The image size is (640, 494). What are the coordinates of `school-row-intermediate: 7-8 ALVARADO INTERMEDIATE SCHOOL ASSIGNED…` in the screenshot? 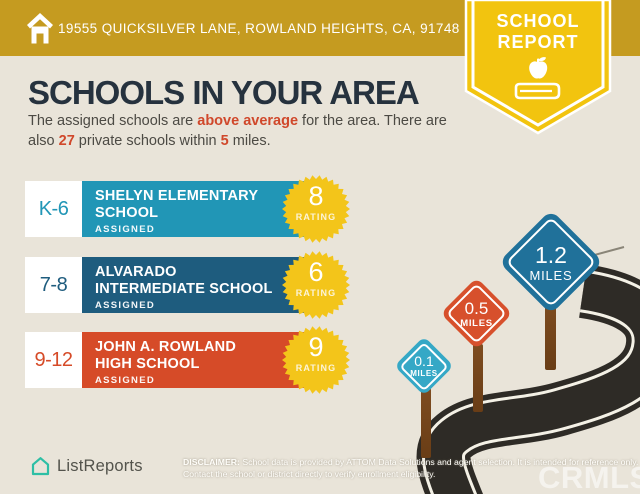 It's located at (190, 285).